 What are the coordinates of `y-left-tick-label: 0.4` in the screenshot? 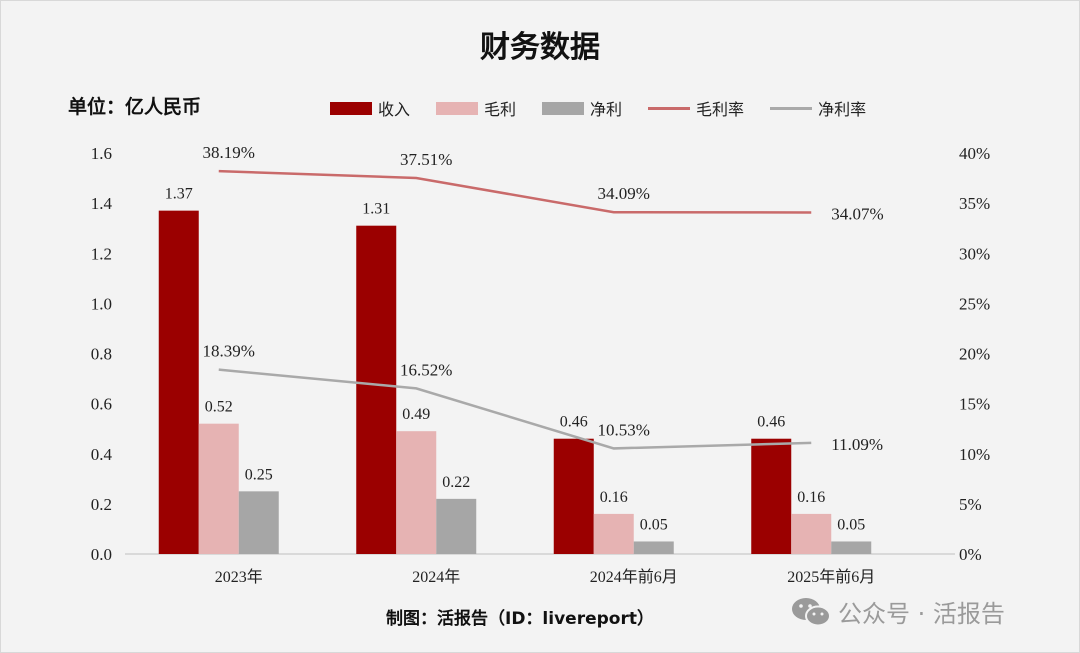 It's located at (102, 454).